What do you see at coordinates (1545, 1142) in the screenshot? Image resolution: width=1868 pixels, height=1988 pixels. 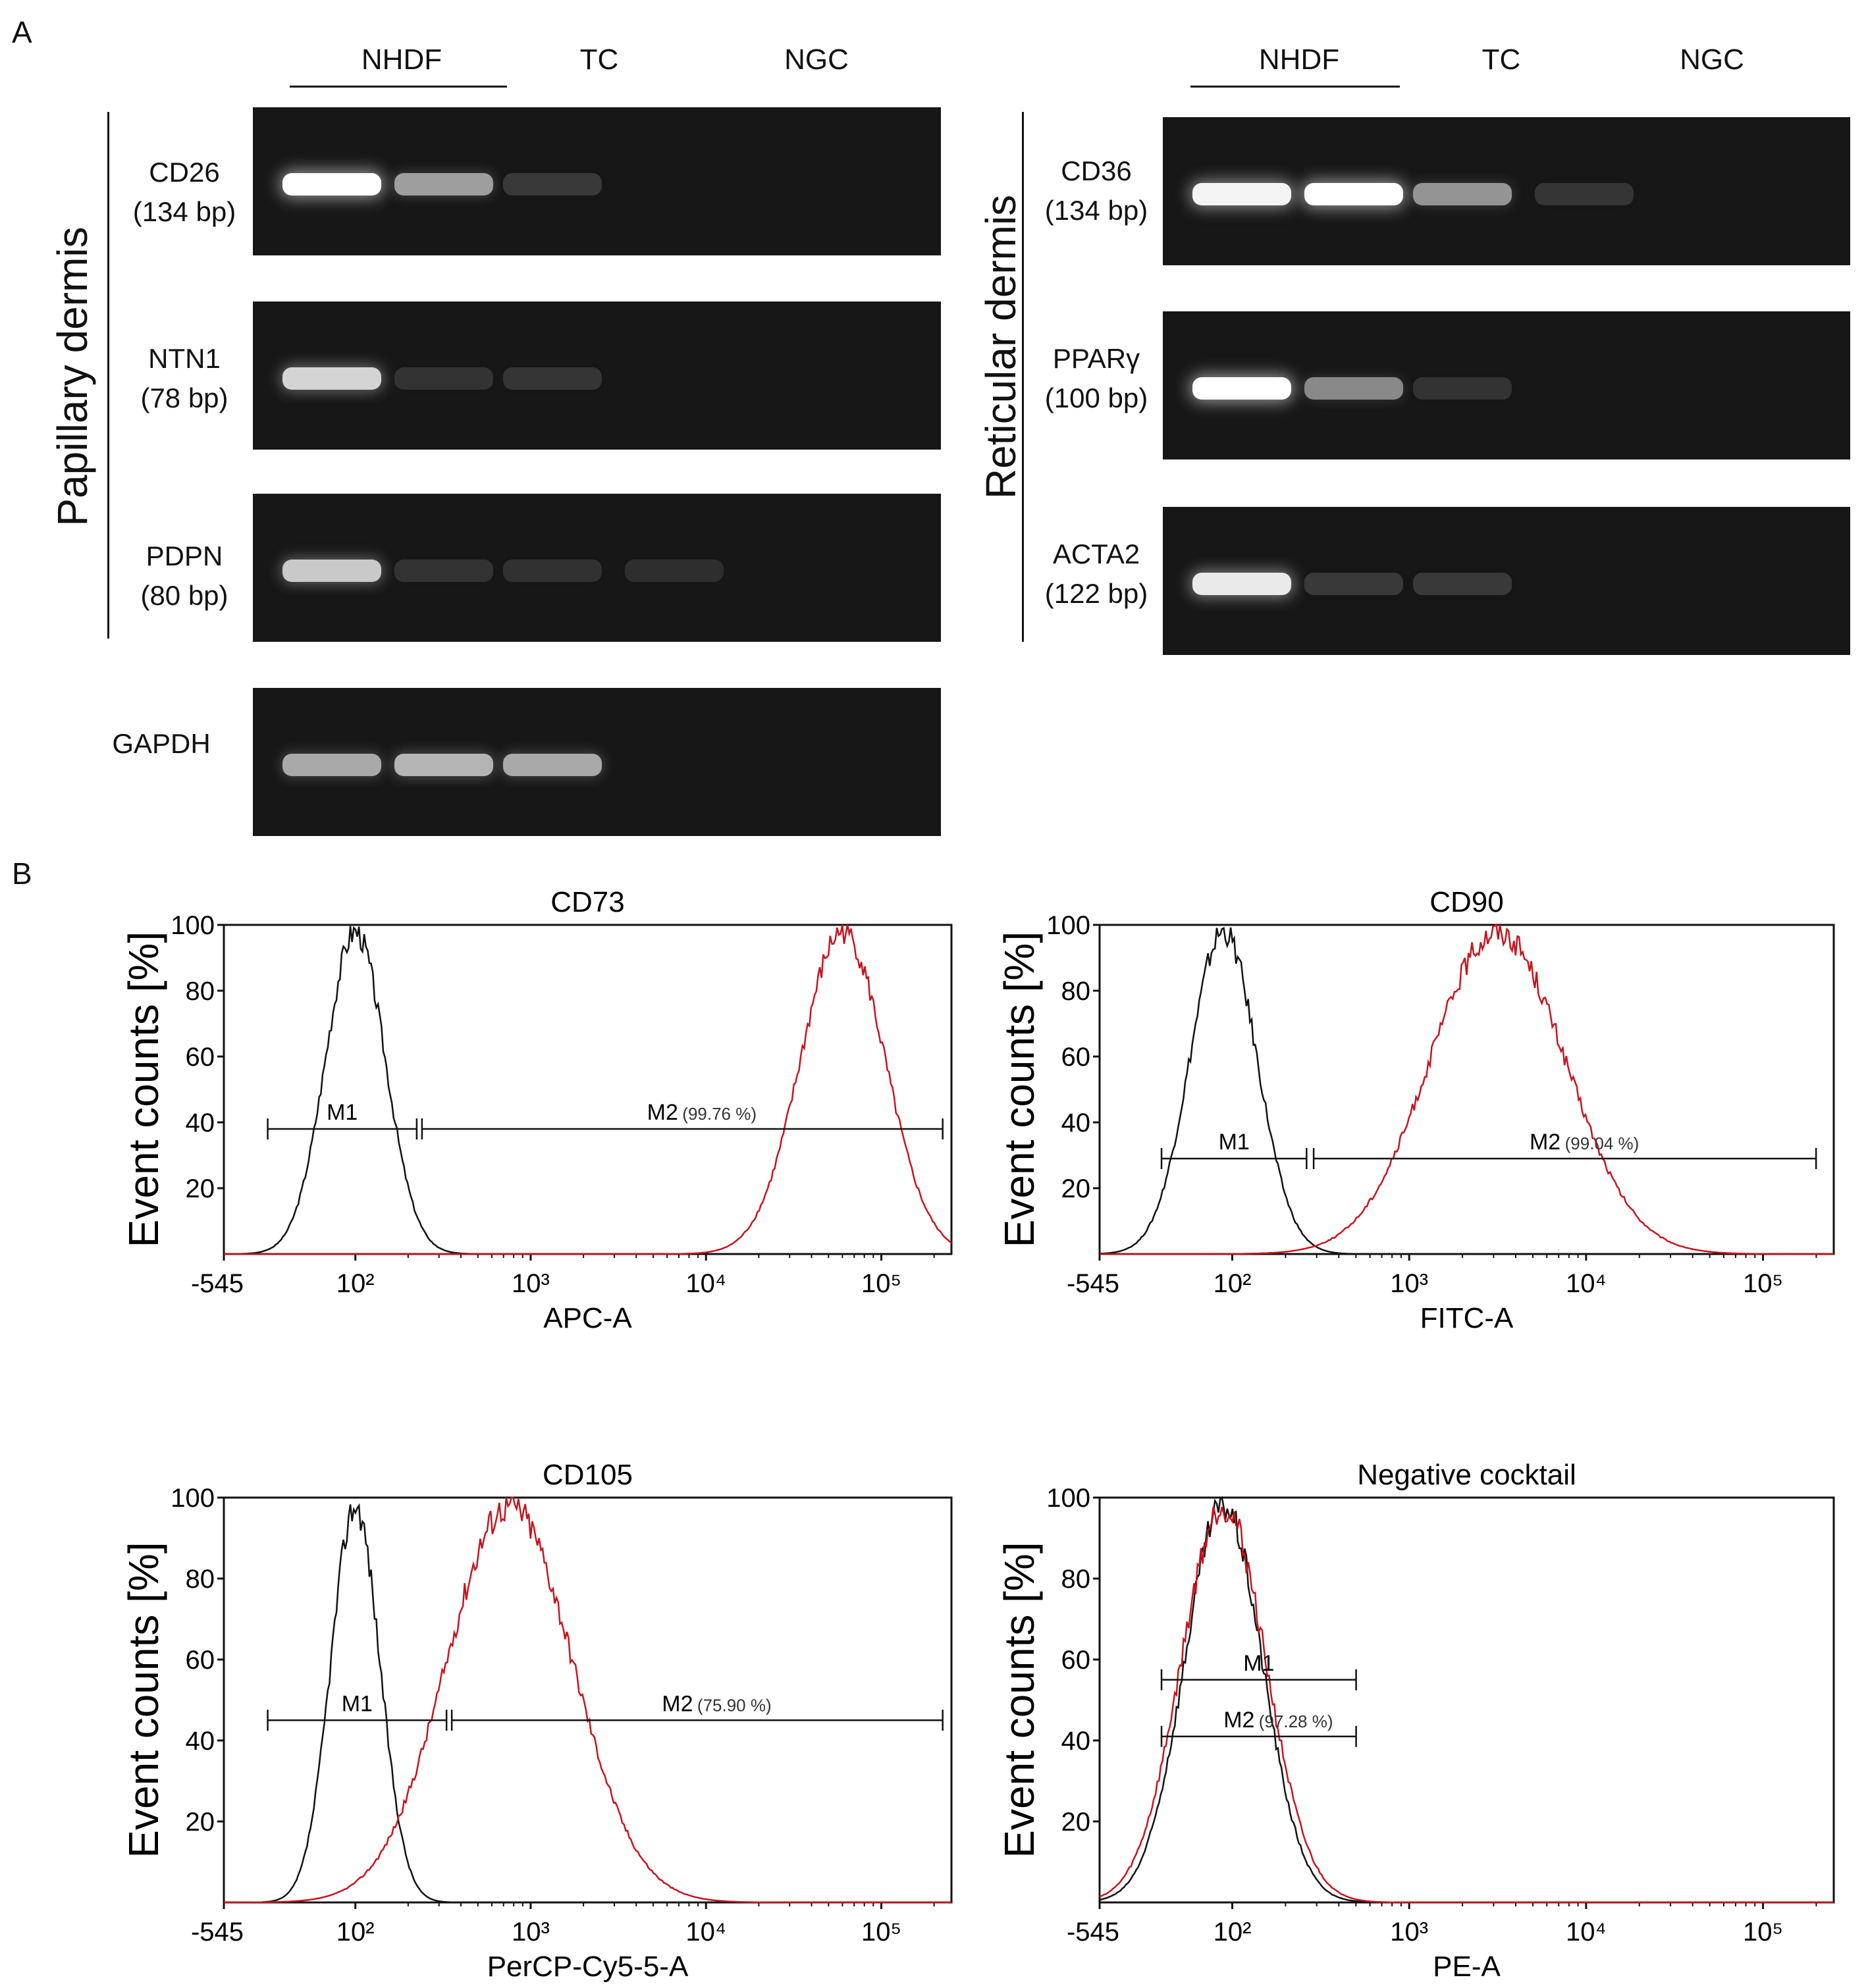 I see `gate-label: M2` at bounding box center [1545, 1142].